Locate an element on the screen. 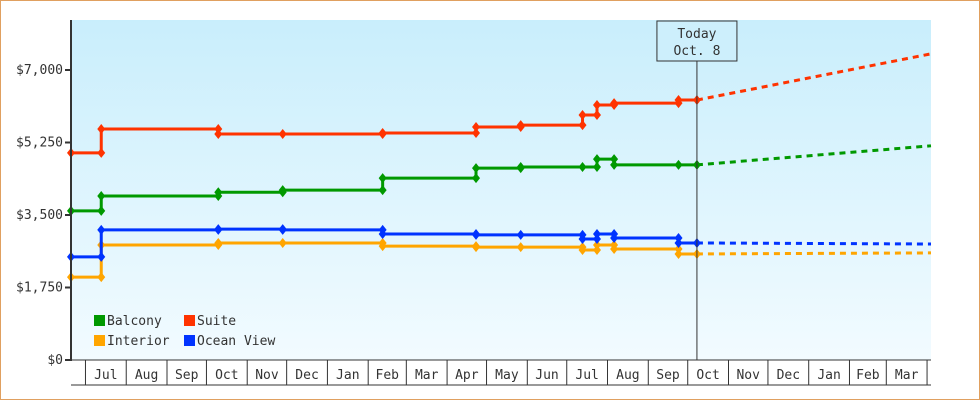  legend-label: Ocean View is located at coordinates (236, 341).